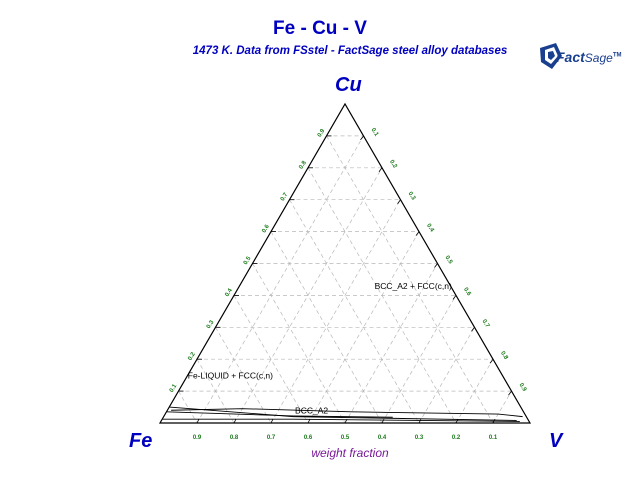  I want to click on tick-label-right: 0.7, so click(486, 324).